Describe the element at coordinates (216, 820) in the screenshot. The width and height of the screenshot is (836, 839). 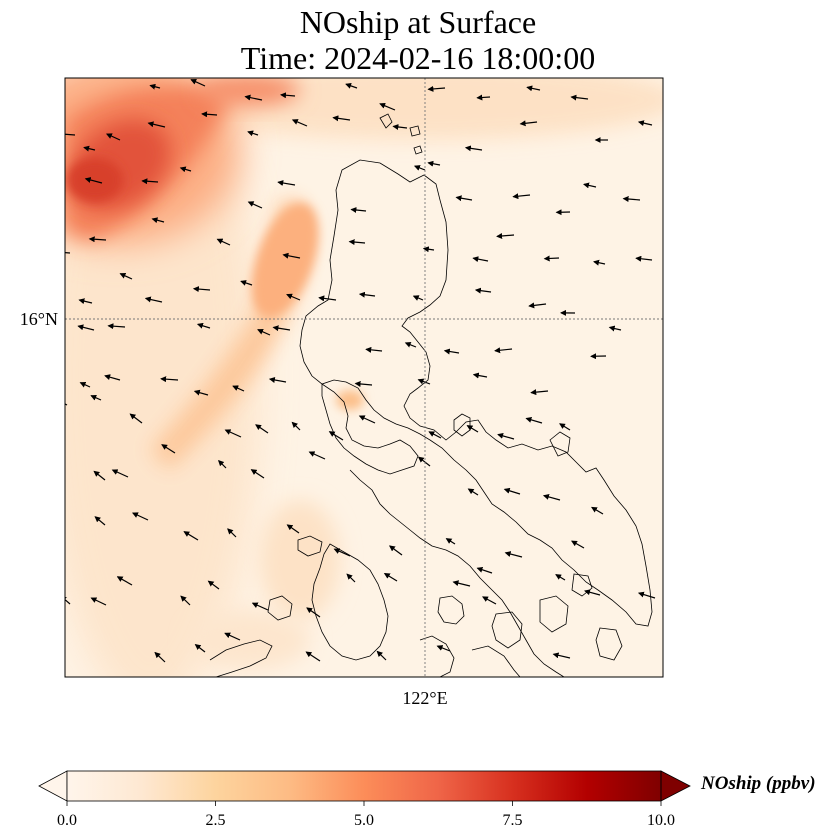
I see `colorbar-tick-label: 2.5` at that location.